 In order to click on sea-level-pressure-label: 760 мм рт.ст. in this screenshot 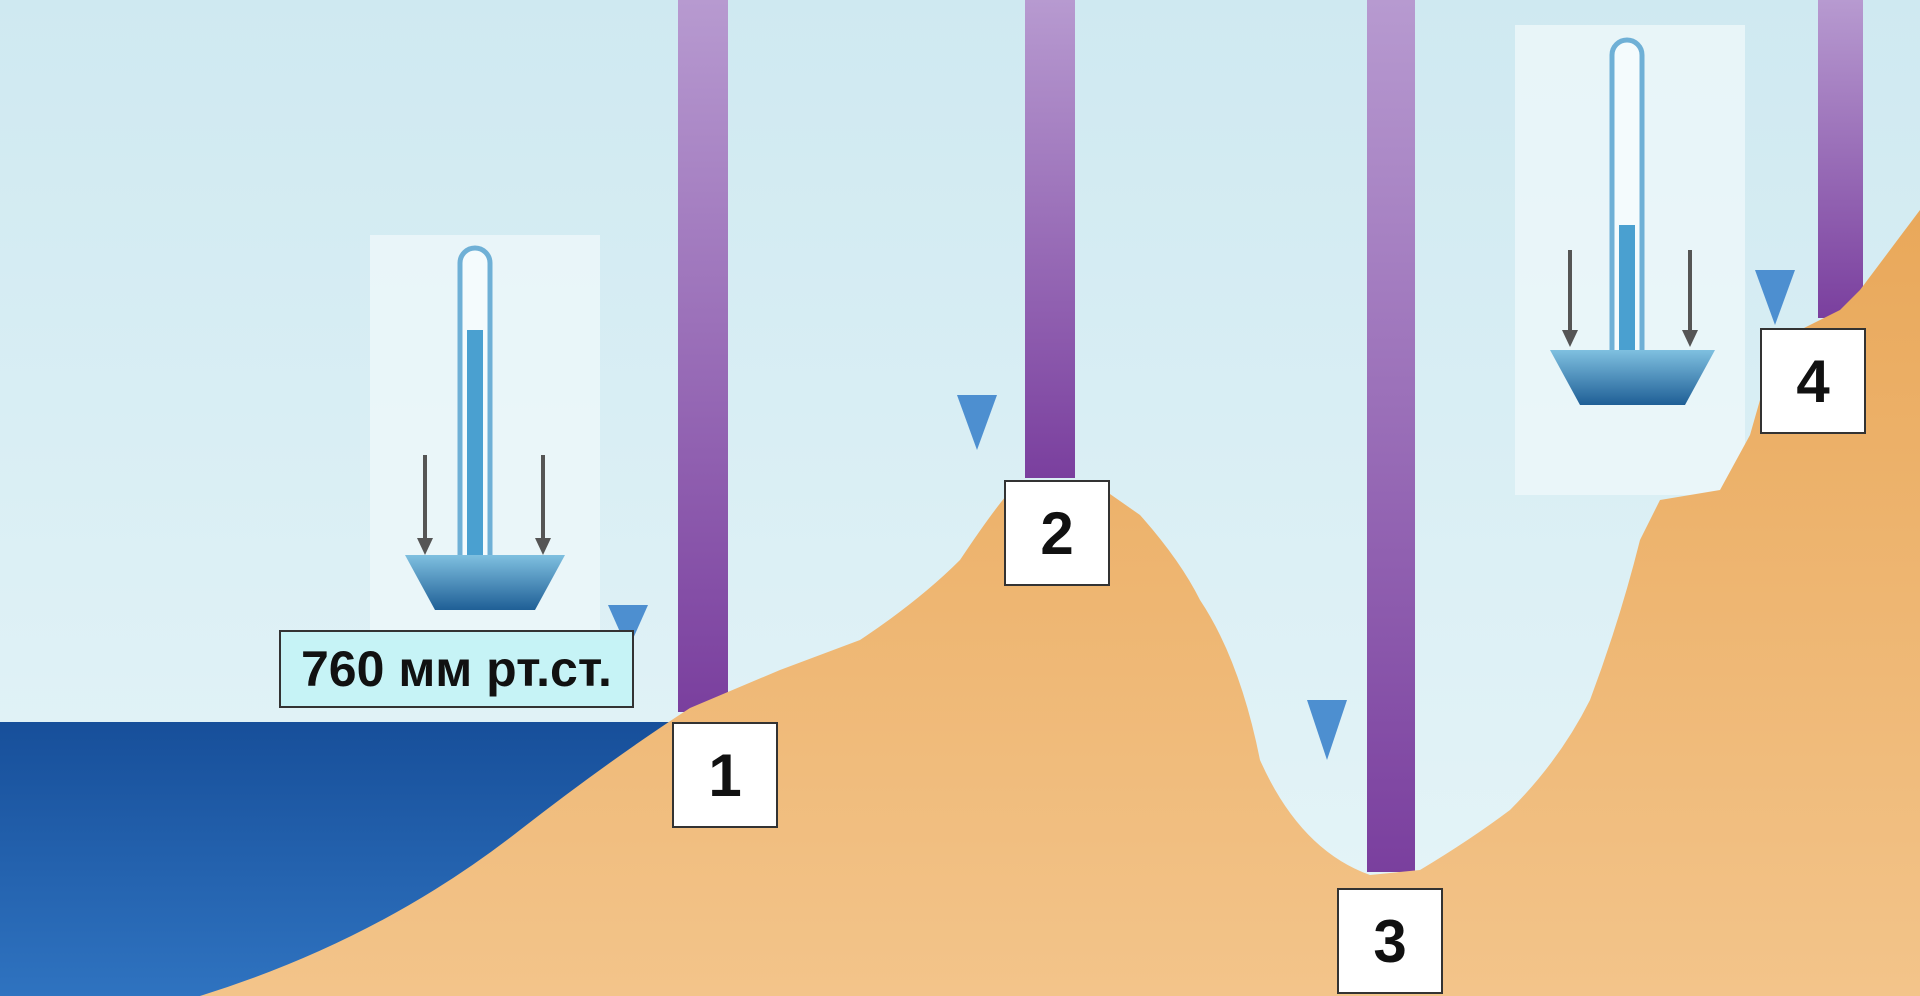, I will do `click(456, 669)`.